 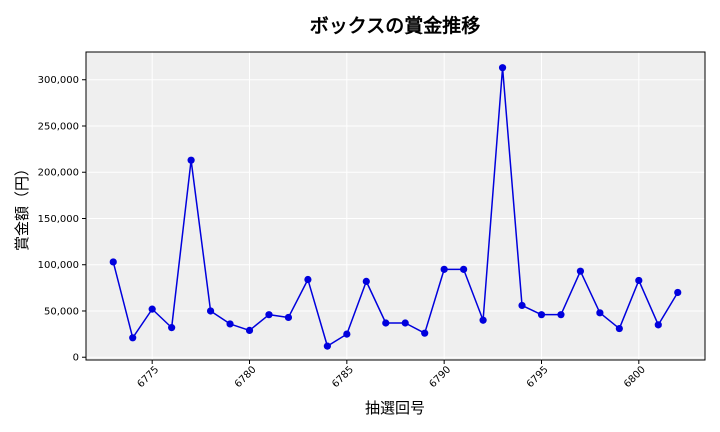 I want to click on x-tick-label: 6795, so click(x=538, y=377).